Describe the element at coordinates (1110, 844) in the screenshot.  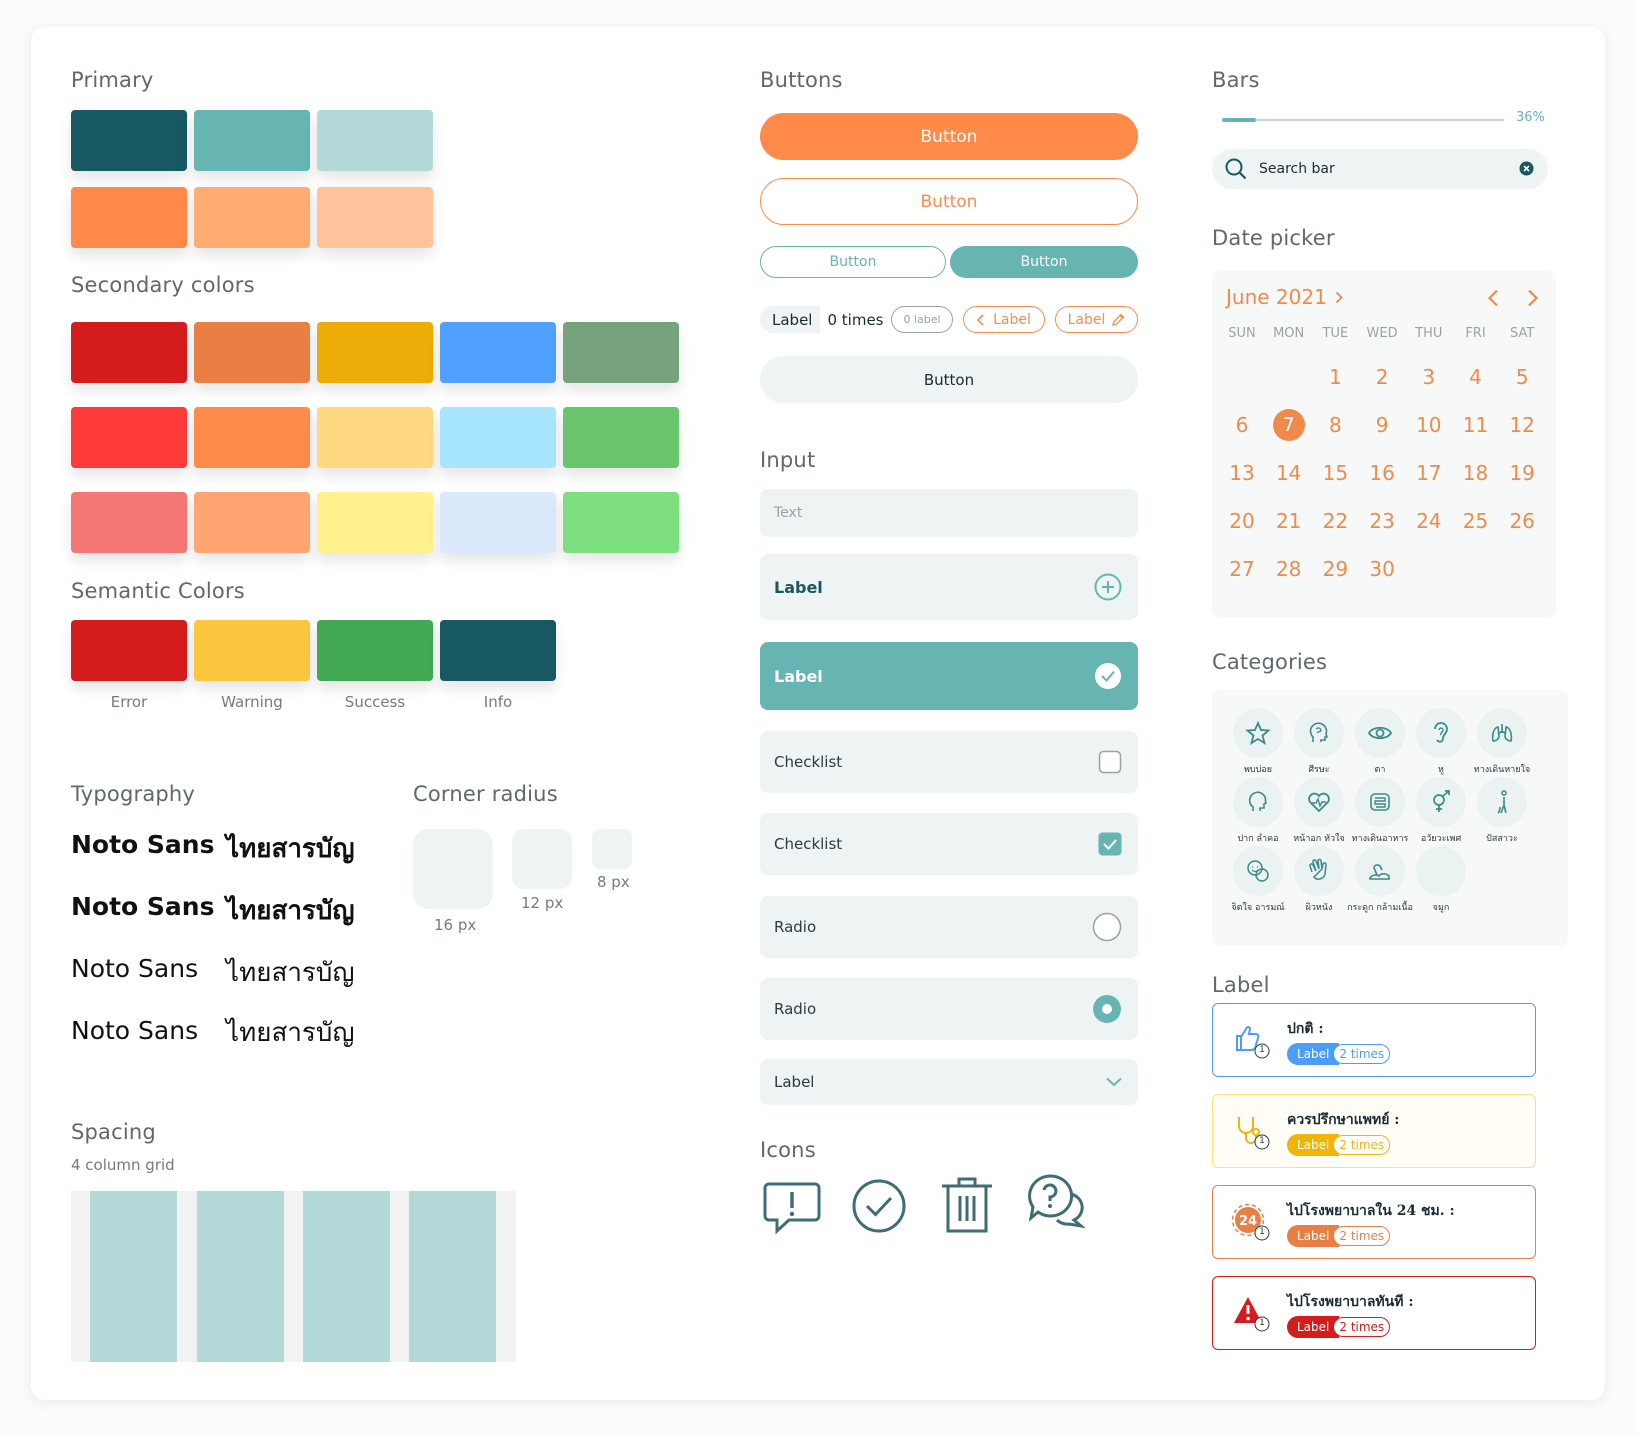
I see `checkbox-checked-icon` at that location.